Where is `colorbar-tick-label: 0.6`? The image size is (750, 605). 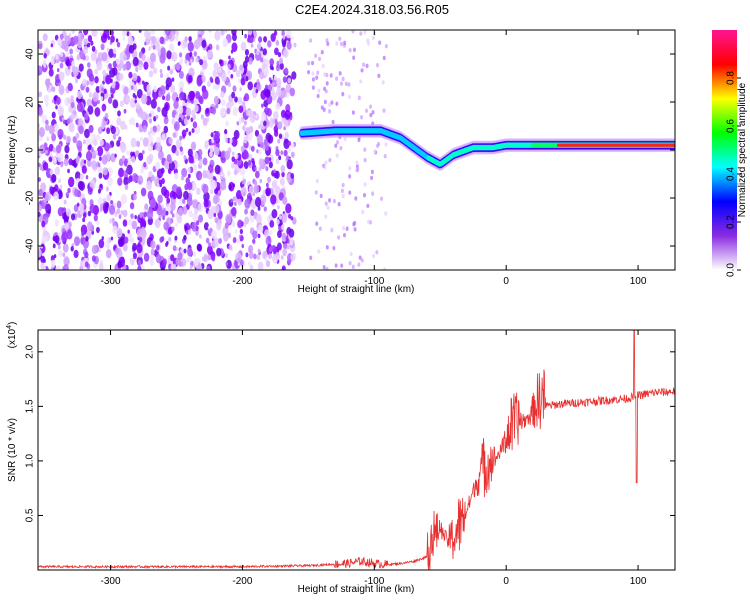 colorbar-tick-label: 0.6 is located at coordinates (731, 126).